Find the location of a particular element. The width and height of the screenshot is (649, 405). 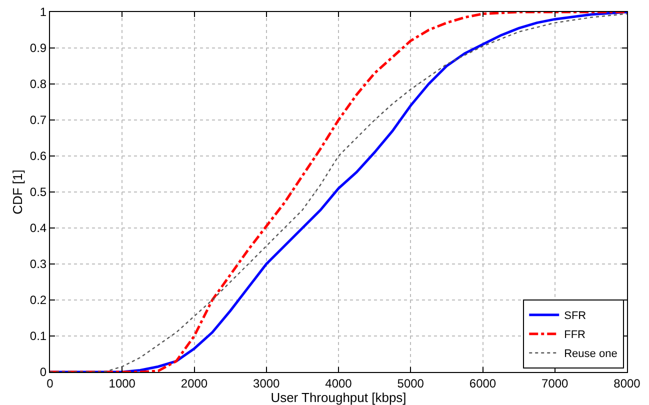

y-tick-label: 0.5 is located at coordinates (38, 192).